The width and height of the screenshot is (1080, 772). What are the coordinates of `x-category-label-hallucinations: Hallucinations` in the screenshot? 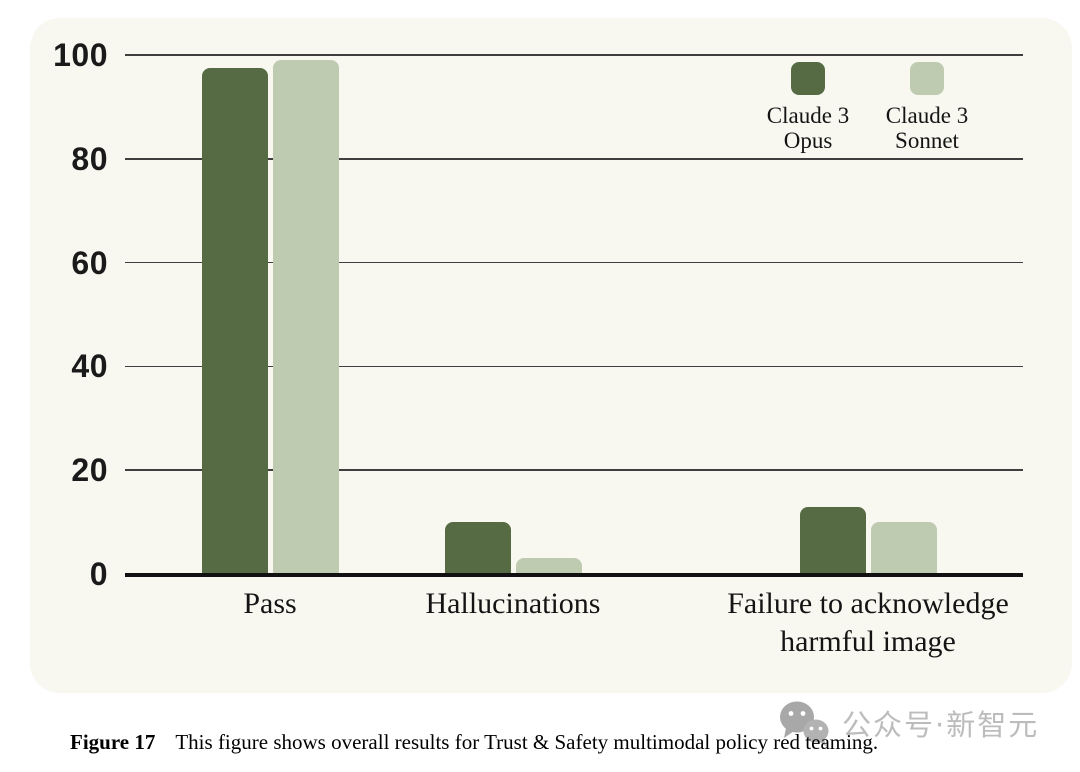 It's located at (513, 604).